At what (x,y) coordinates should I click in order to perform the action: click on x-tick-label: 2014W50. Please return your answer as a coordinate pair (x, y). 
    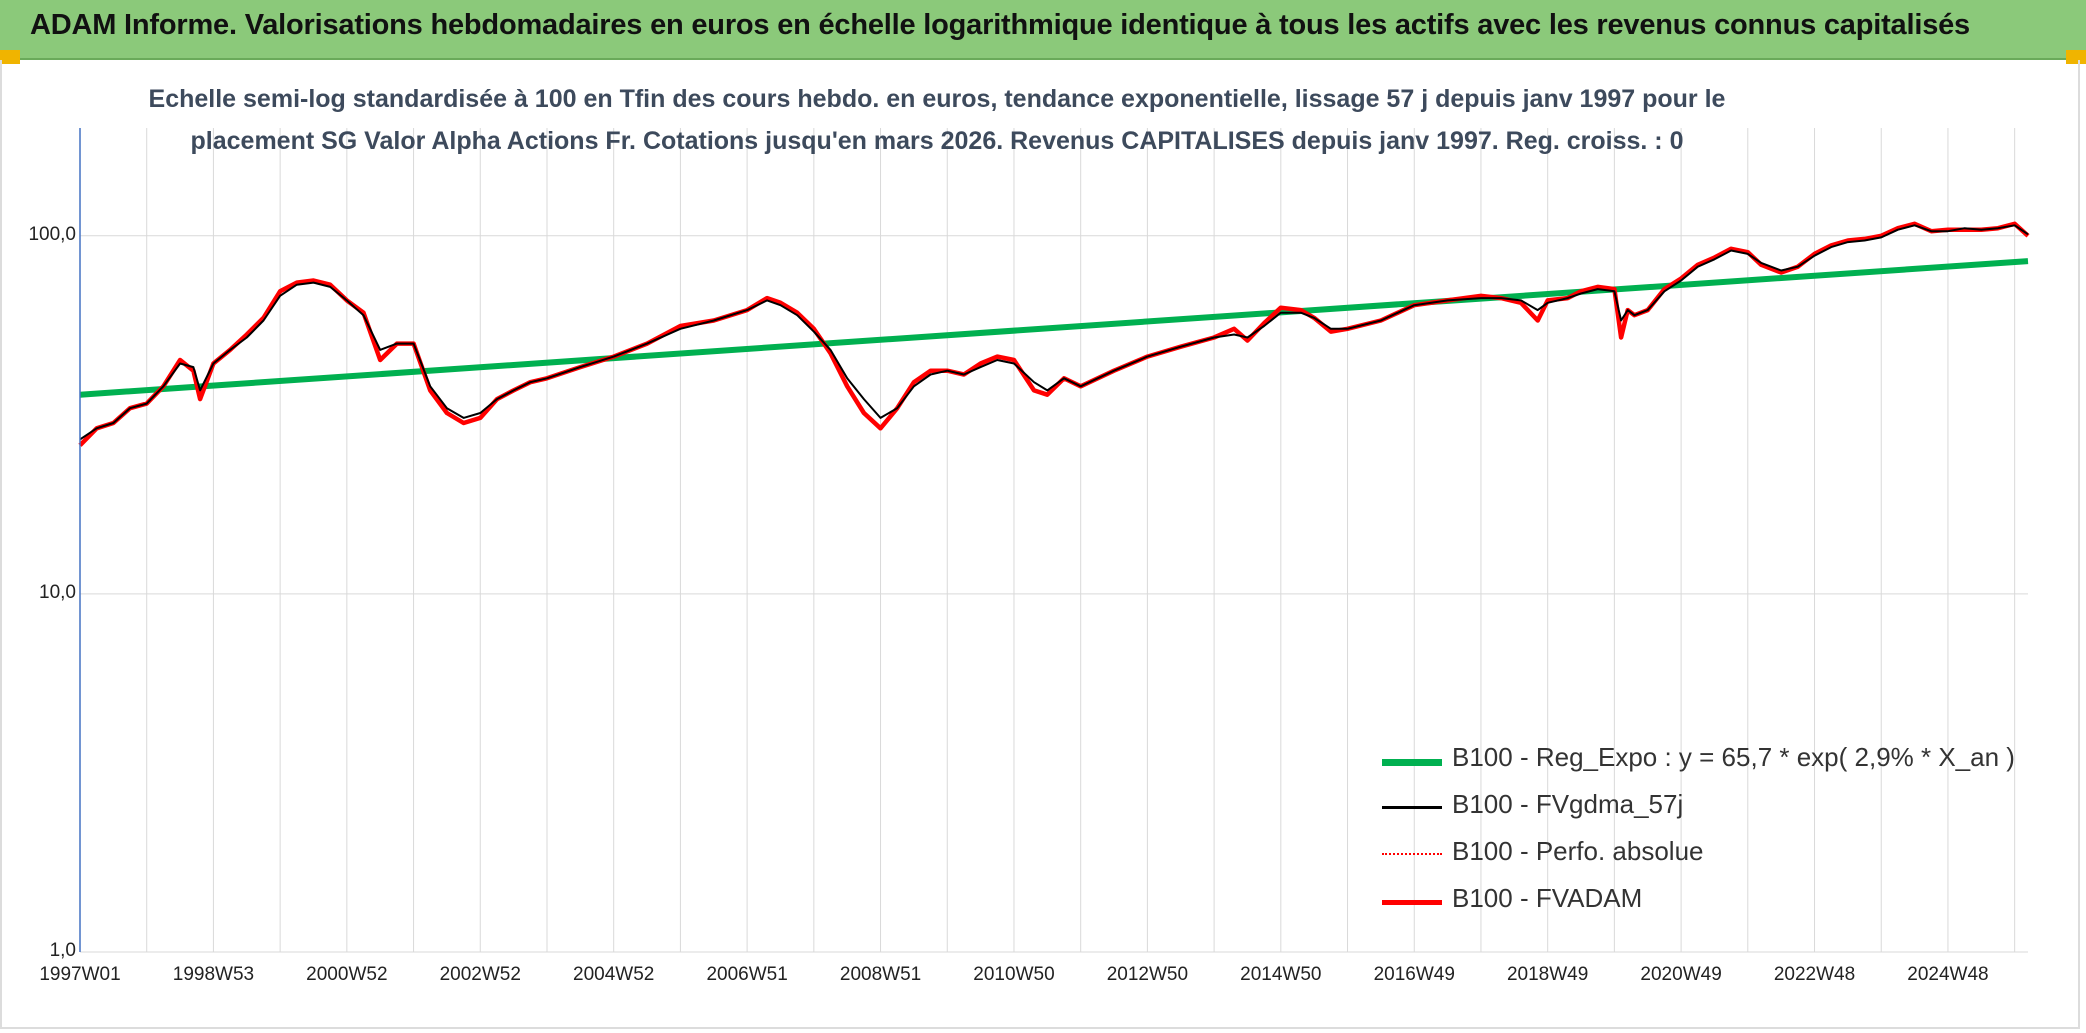
    Looking at the image, I should click on (1281, 974).